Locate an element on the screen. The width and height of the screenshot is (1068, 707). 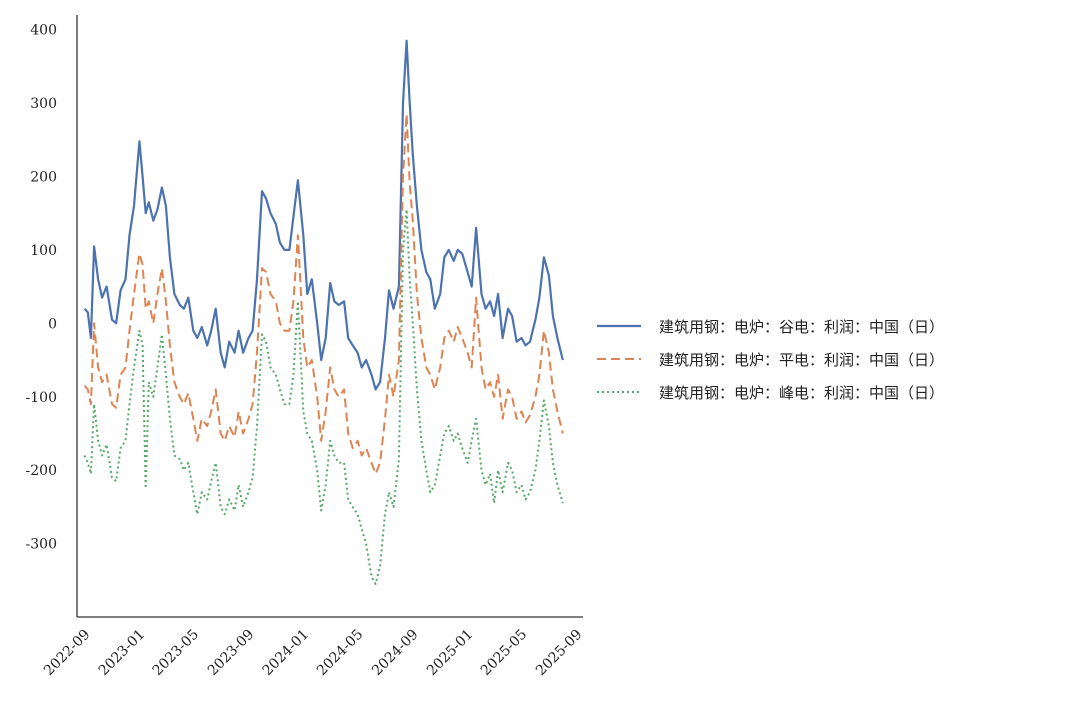
y-tick-label: -200 is located at coordinates (41, 471).